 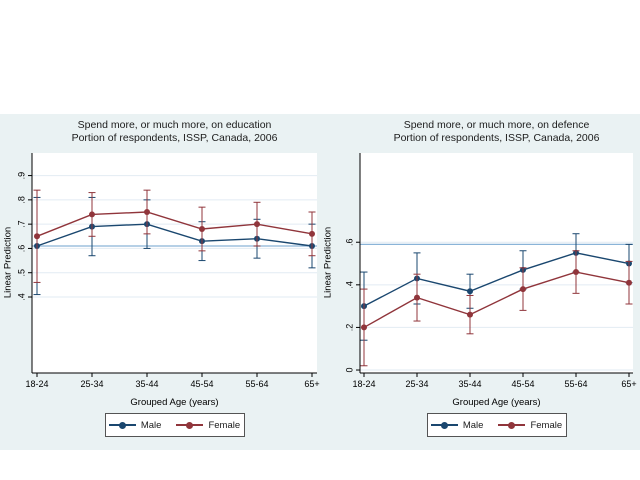 I want to click on y-tick-labels: .4 .5 .6 .7 .8 .9, so click(x=21, y=236).